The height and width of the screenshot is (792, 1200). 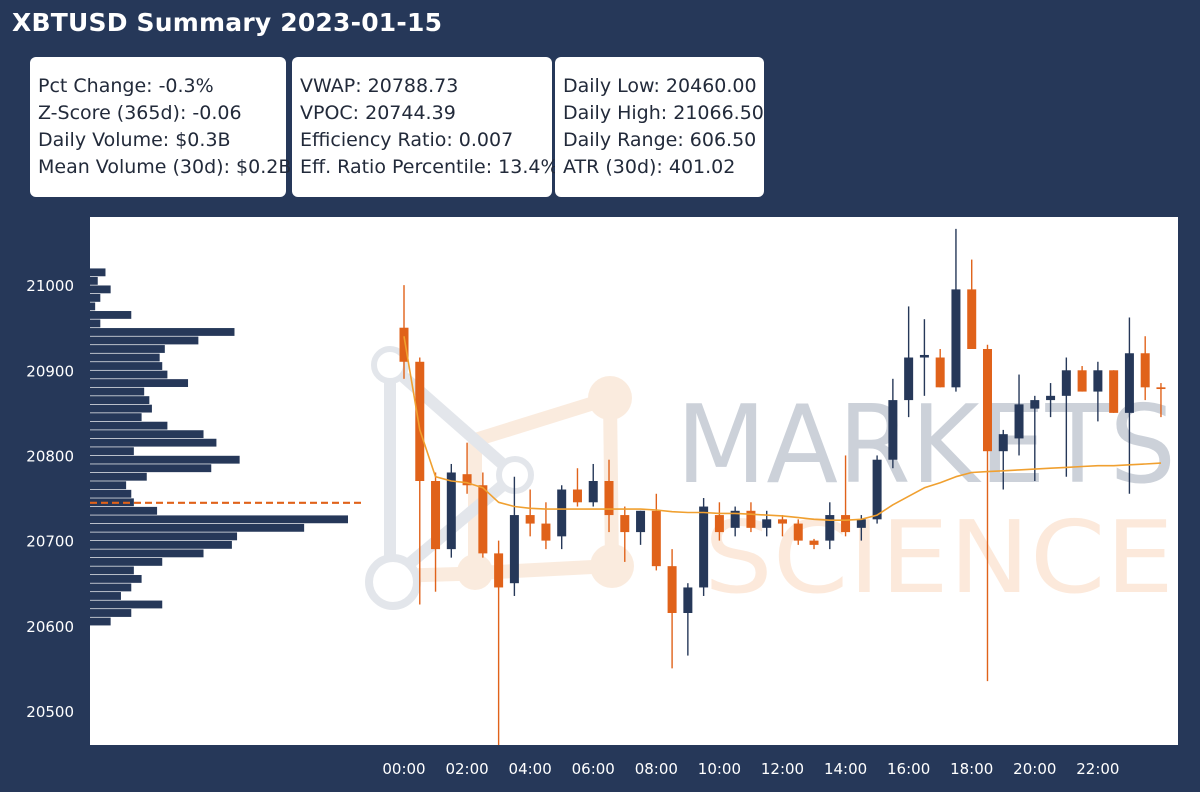 What do you see at coordinates (429, 167) in the screenshot?
I see `stat-eff-ratio-percentile: Eff. Ratio Percentile: 13.4%` at bounding box center [429, 167].